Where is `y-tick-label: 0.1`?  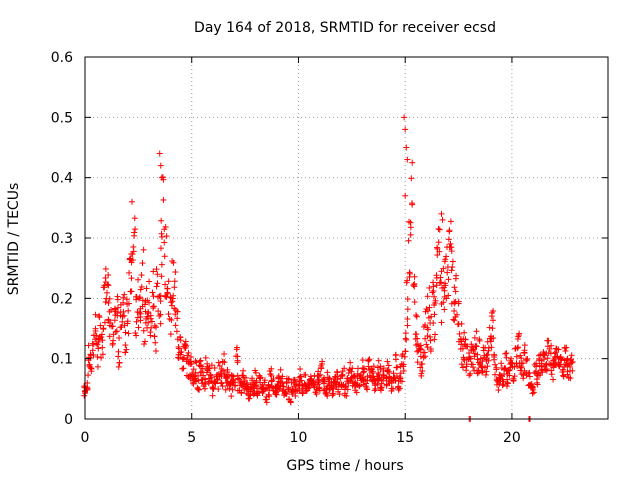 y-tick-label: 0.1 is located at coordinates (62, 360).